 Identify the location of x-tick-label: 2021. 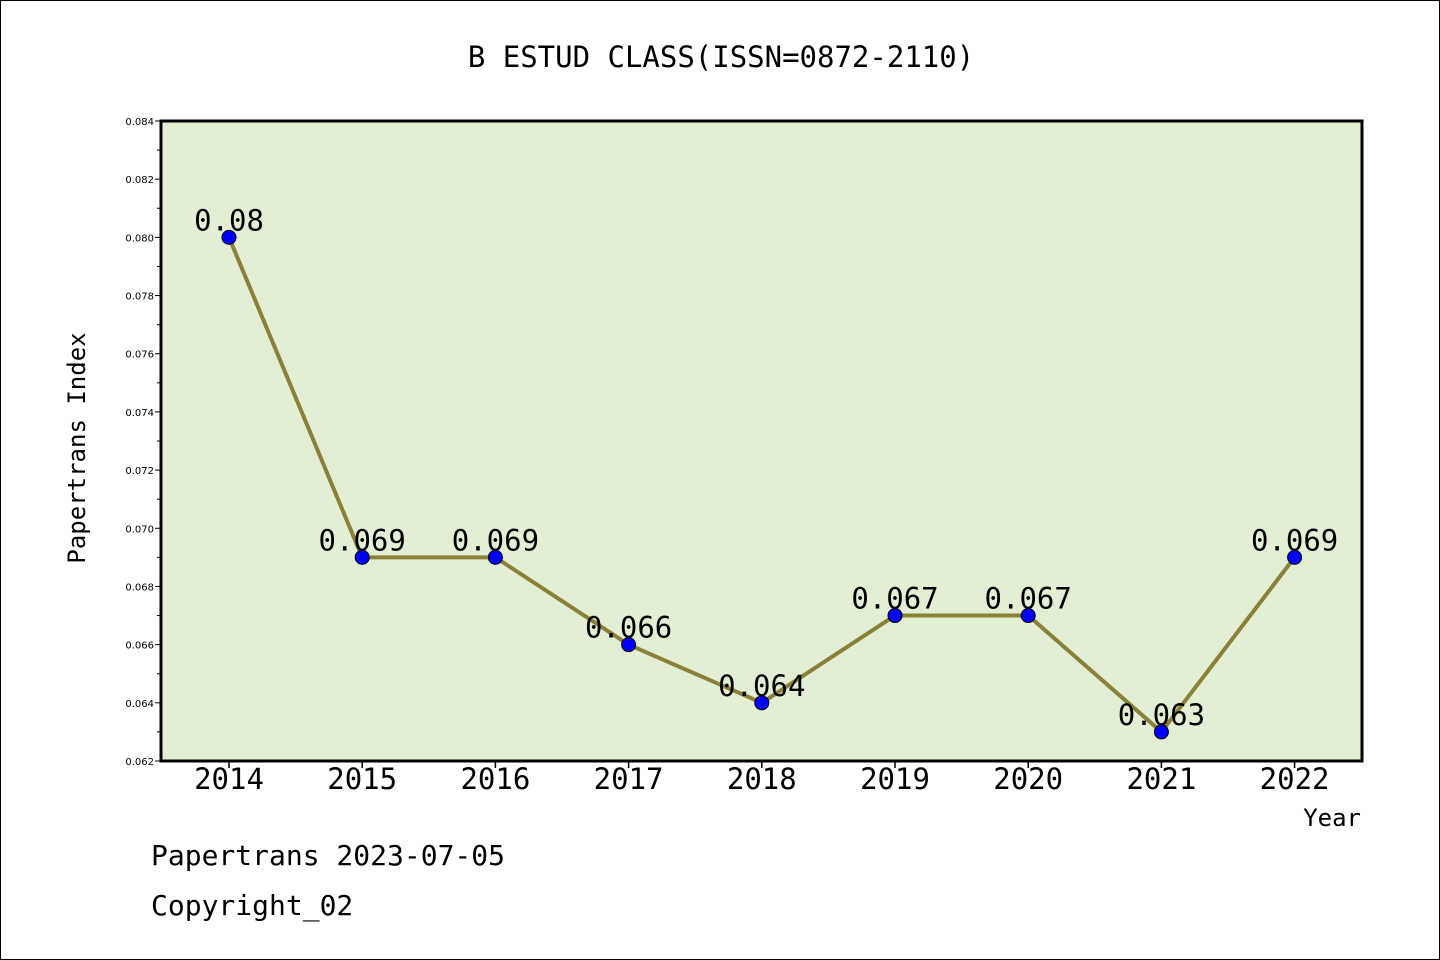
(1161, 779).